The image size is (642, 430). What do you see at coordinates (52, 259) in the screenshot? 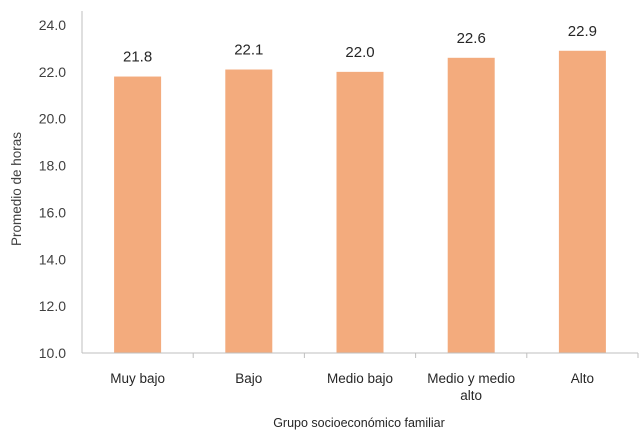
I see `y-tick-label: 14.0` at bounding box center [52, 259].